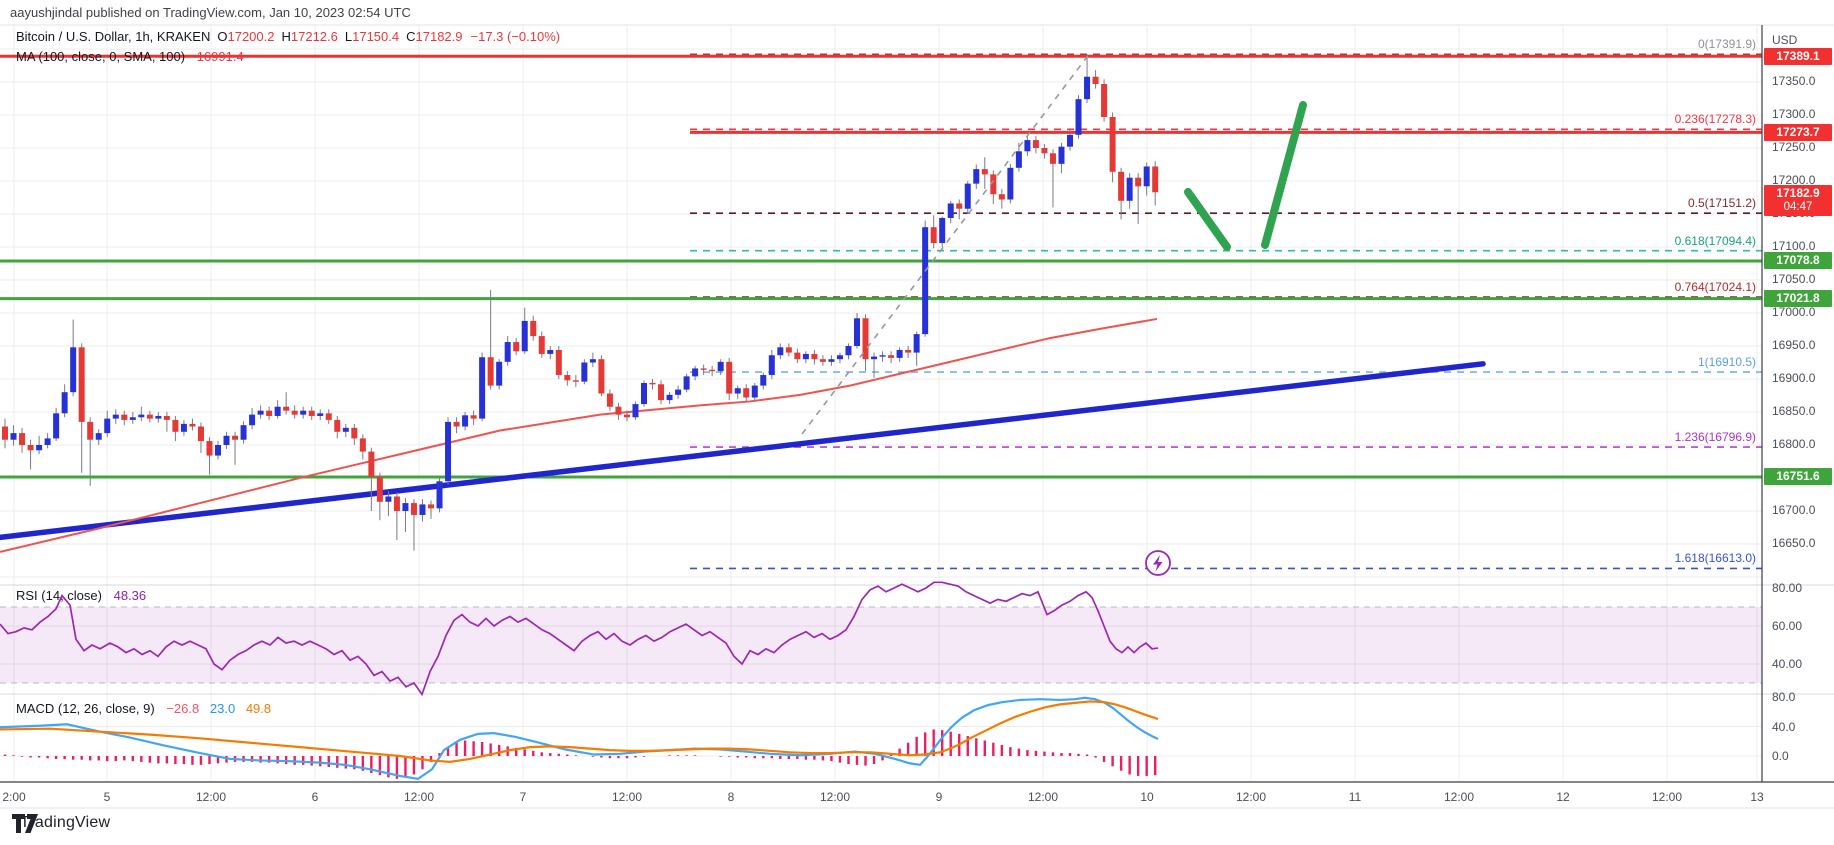 The image size is (1834, 845). I want to click on time-axis-label: 11, so click(1355, 797).